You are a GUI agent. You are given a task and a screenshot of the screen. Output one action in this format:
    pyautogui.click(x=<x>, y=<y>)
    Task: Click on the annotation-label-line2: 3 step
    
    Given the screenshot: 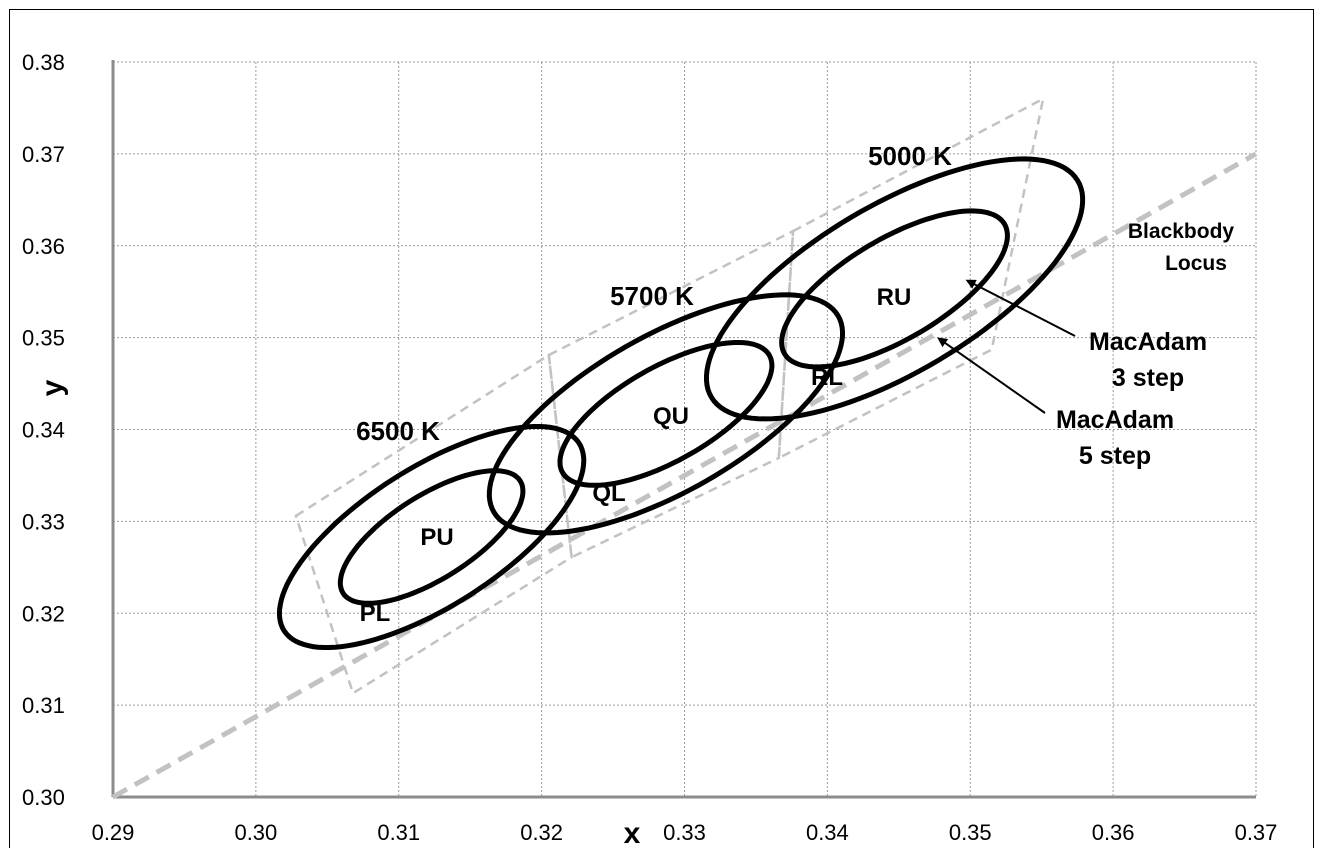 What is the action you would take?
    pyautogui.click(x=1148, y=378)
    